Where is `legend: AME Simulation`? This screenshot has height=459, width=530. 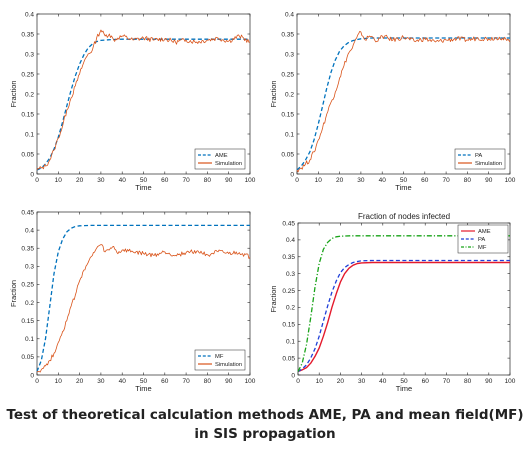 legend: AME Simulation is located at coordinates (220, 159).